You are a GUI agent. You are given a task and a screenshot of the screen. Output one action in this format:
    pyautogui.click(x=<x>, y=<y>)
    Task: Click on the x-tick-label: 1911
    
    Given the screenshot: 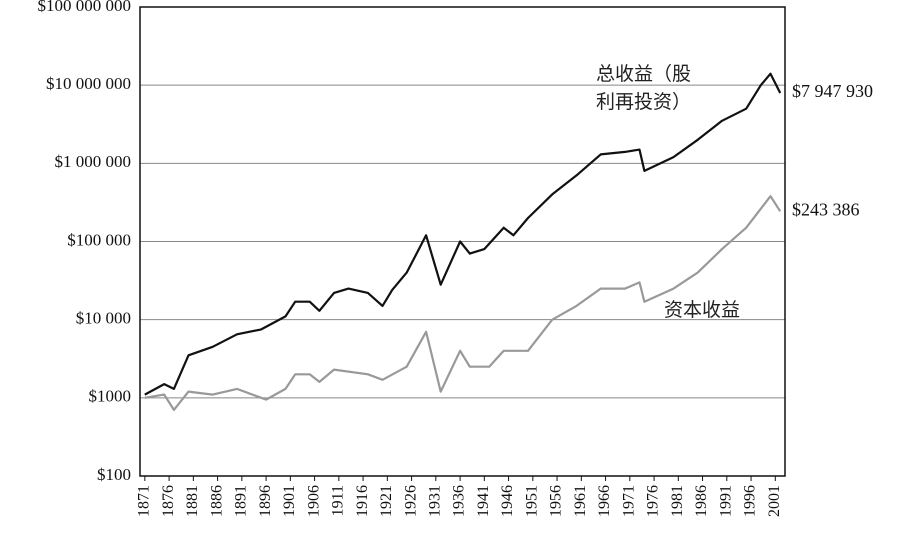 What is the action you would take?
    pyautogui.click(x=338, y=500)
    